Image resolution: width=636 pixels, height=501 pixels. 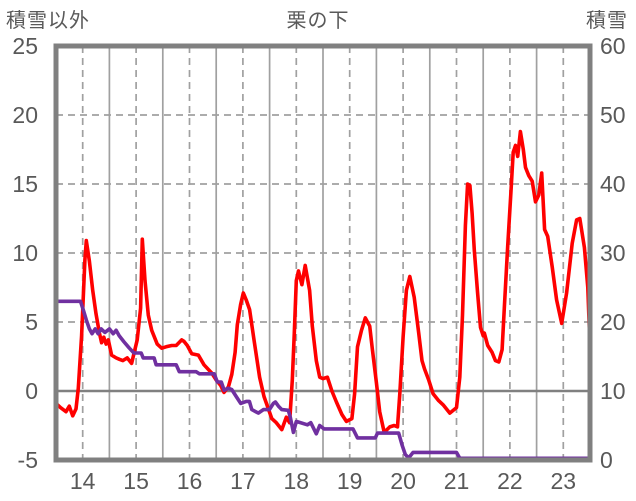 What do you see at coordinates (607, 21) in the screenshot?
I see `right-axis-title: 積雪` at bounding box center [607, 21].